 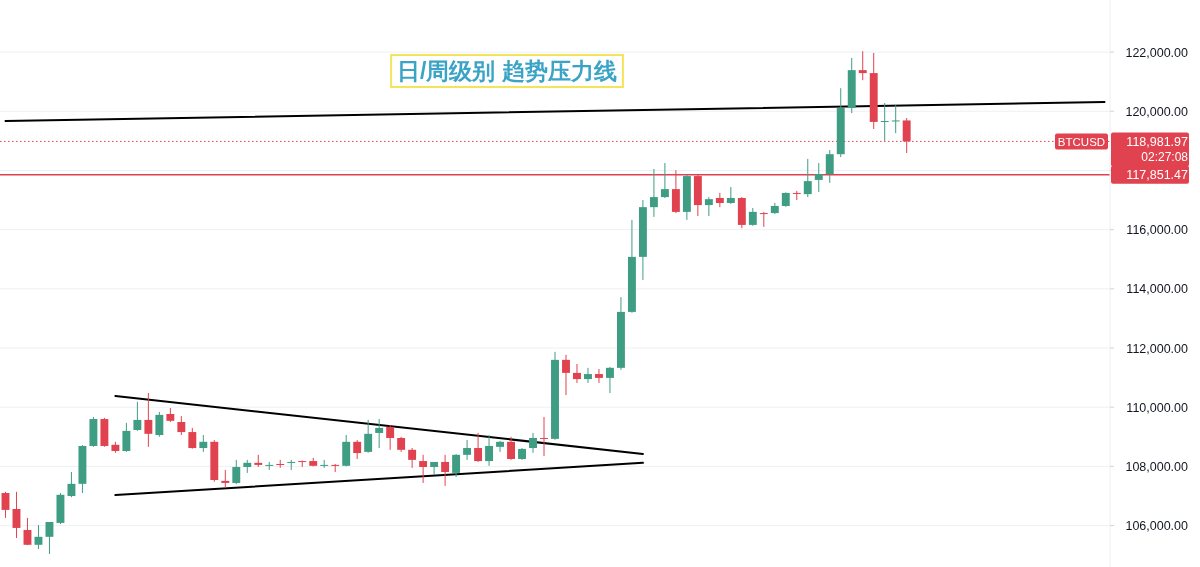 What do you see at coordinates (1157, 141) in the screenshot?
I see `ref-line-label: 118,981.97` at bounding box center [1157, 141].